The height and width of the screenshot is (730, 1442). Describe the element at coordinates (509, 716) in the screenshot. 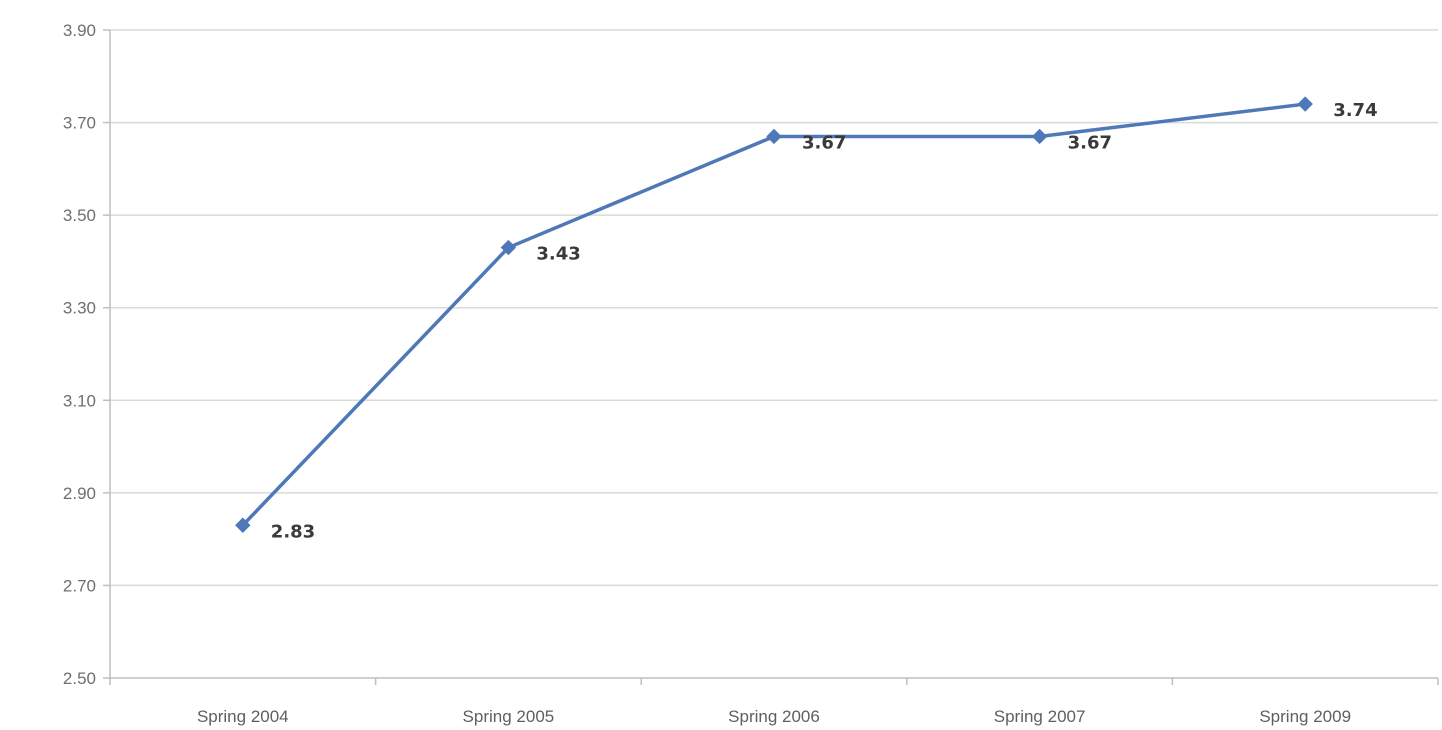

I see `x-tick-label: Spring 2005` at that location.